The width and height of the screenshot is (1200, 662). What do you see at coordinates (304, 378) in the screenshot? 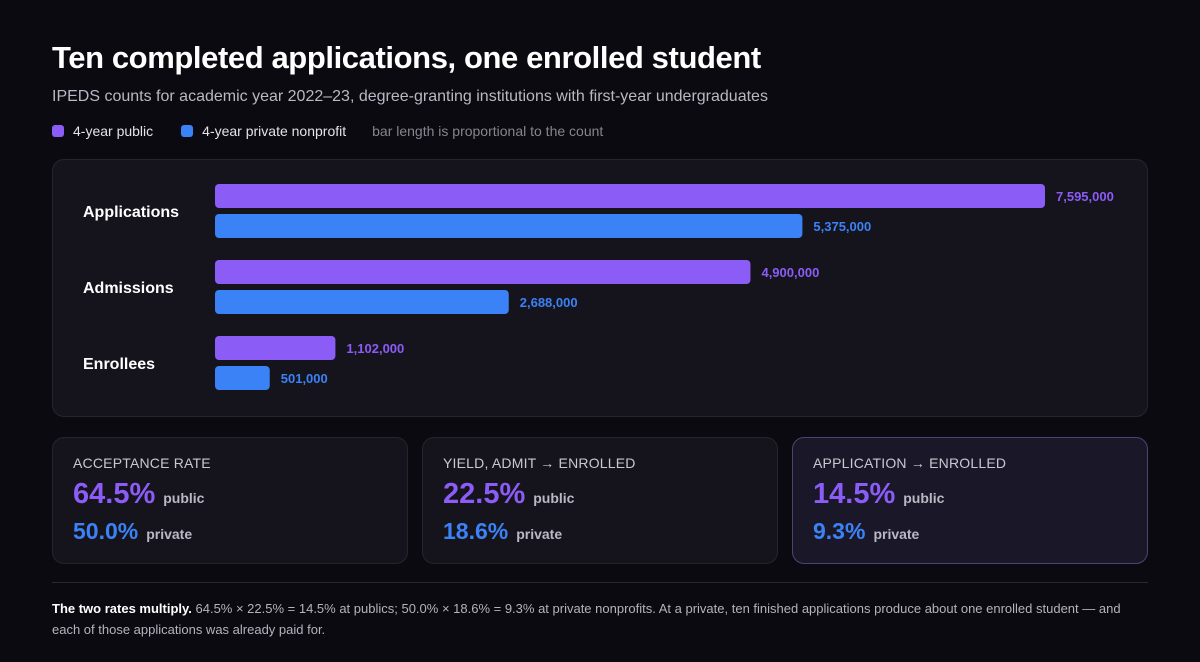
I see `bar-value-label-enrollees-private: 501,000` at bounding box center [304, 378].